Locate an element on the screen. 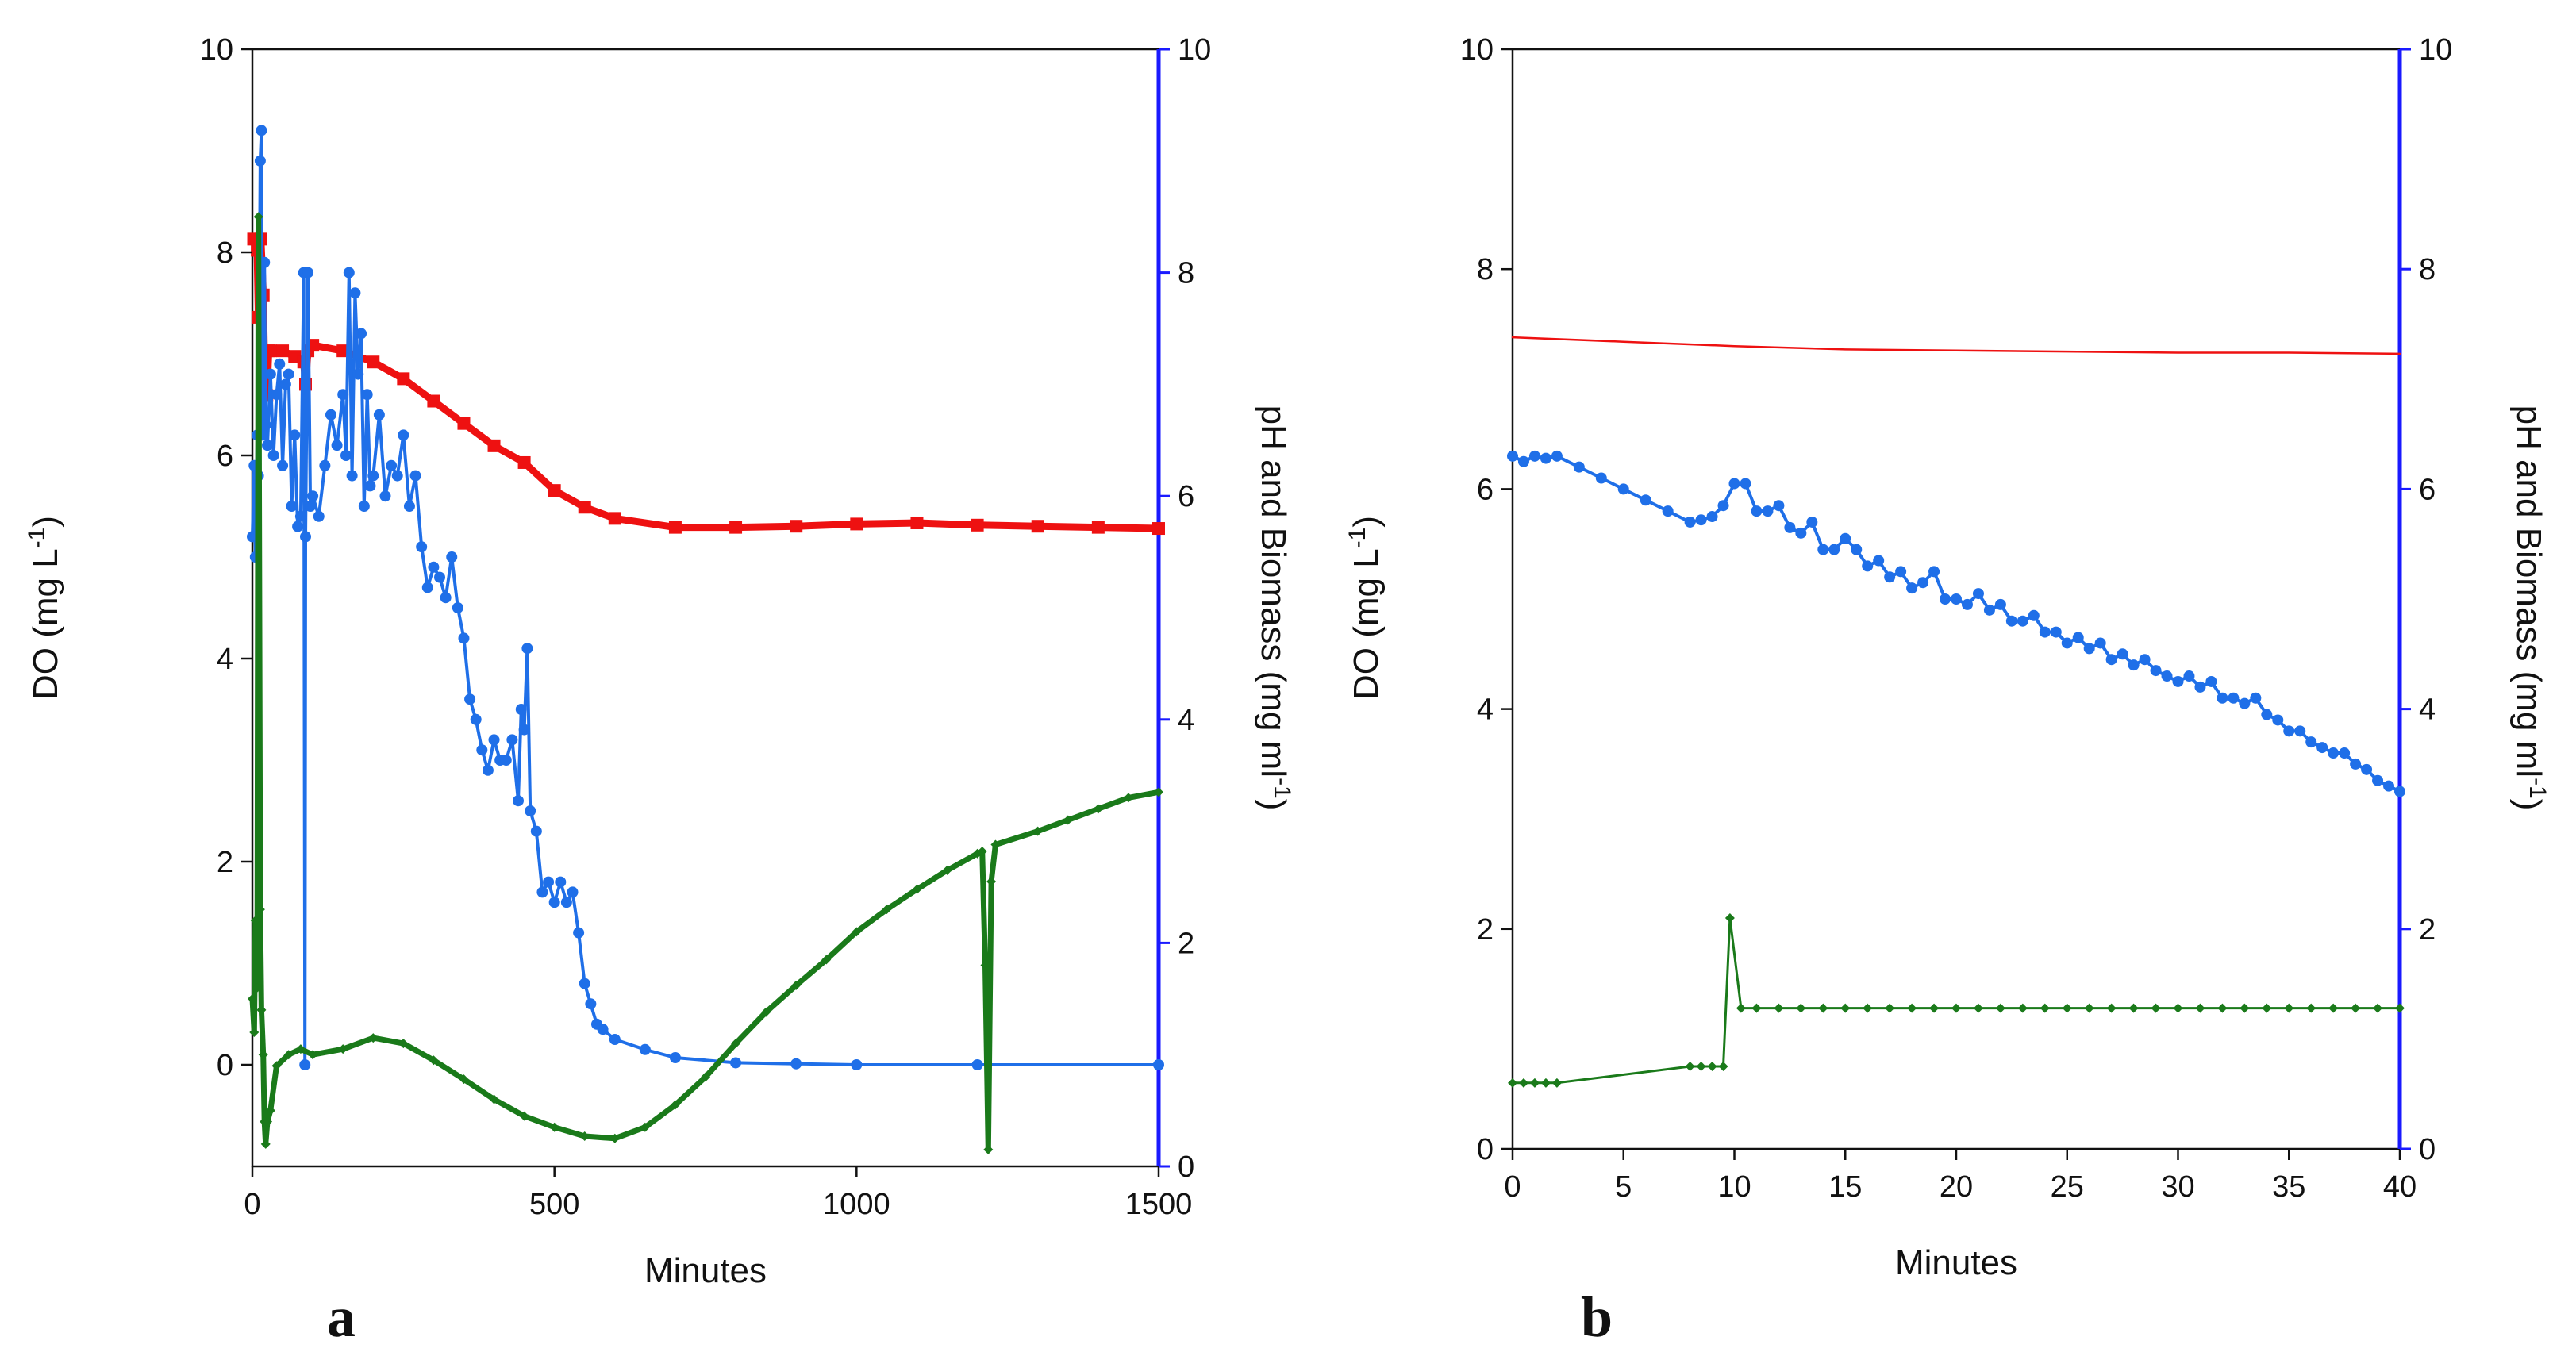 Image resolution: width=2576 pixels, height=1356 pixels. y-axis-label-right-b: pH and Biomass (mg ml-1) is located at coordinates (2530, 608).